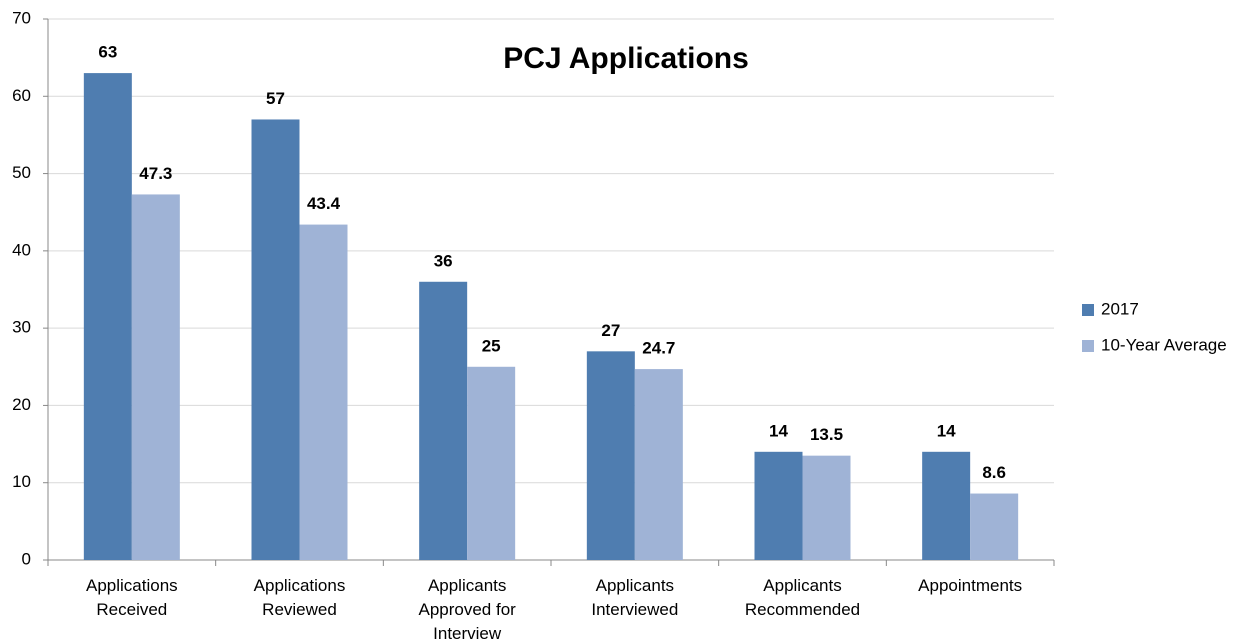  What do you see at coordinates (21, 17) in the screenshot?
I see `y-tick-label: 70` at bounding box center [21, 17].